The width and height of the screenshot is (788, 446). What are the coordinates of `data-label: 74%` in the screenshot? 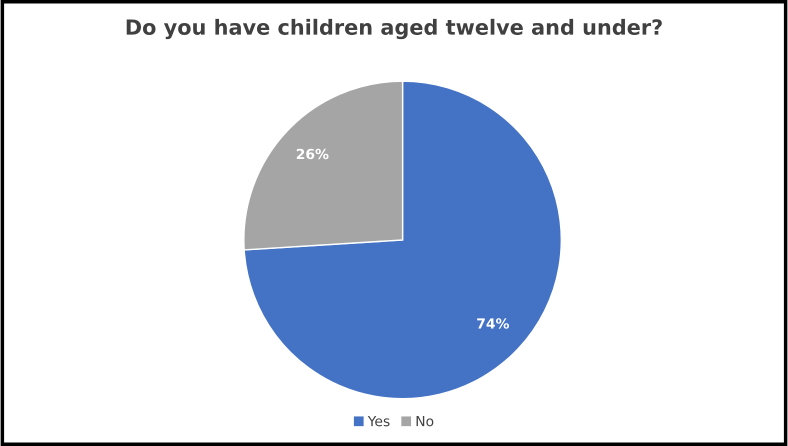 It's located at (493, 323).